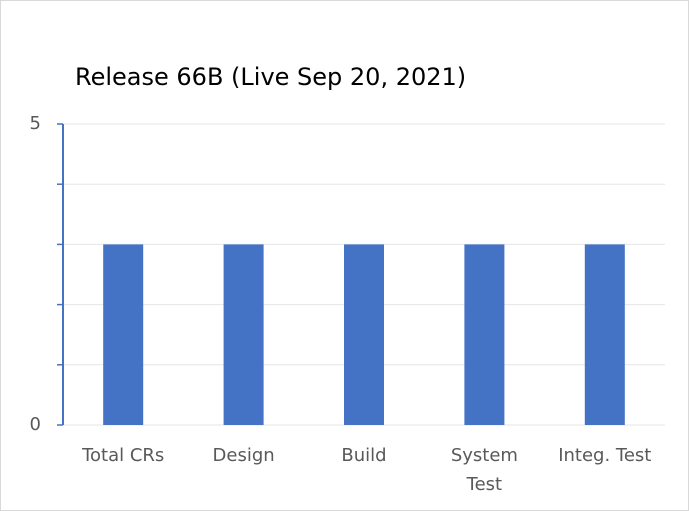 This screenshot has width=689, height=511. What do you see at coordinates (484, 470) in the screenshot?
I see `x-tick-label: System Test` at bounding box center [484, 470].